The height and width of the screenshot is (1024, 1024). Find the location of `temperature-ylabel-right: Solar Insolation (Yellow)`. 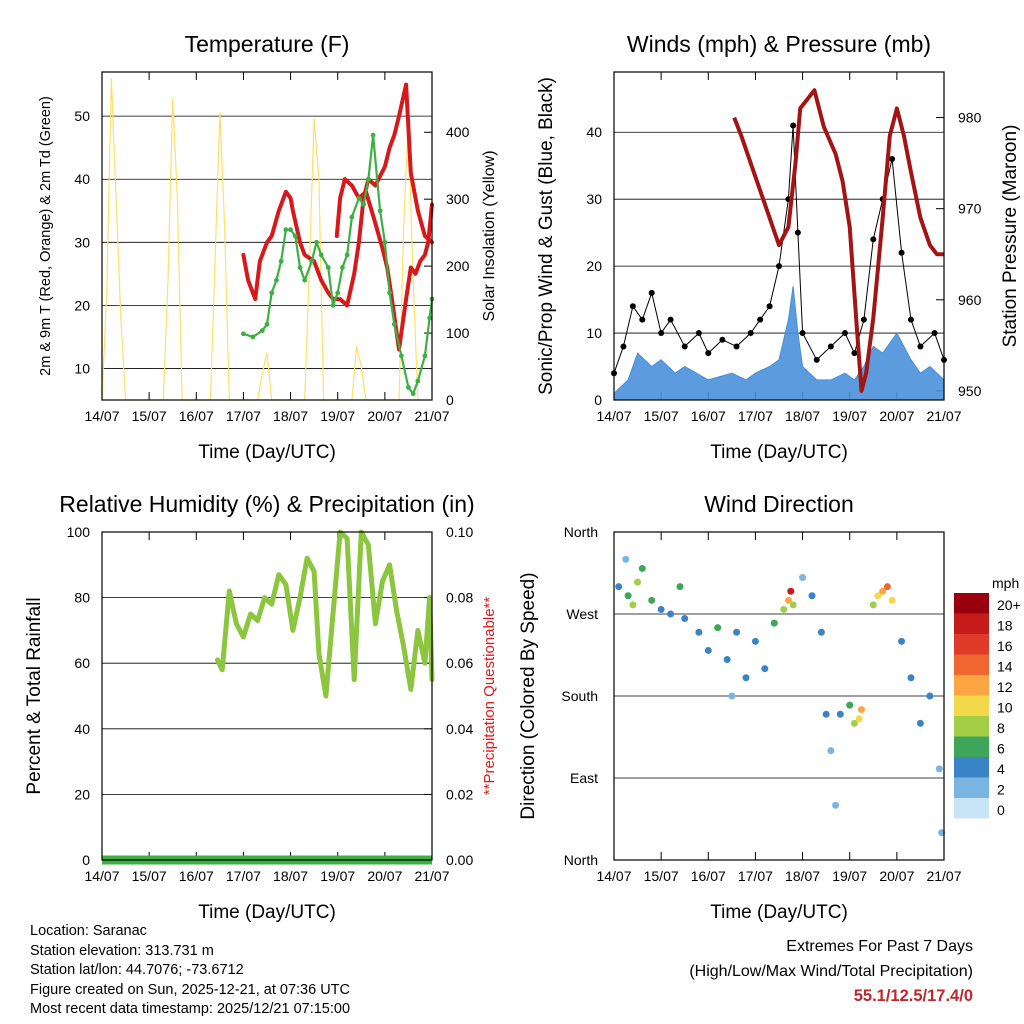

temperature-ylabel-right: Solar Insolation (Yellow) is located at coordinates (489, 235).